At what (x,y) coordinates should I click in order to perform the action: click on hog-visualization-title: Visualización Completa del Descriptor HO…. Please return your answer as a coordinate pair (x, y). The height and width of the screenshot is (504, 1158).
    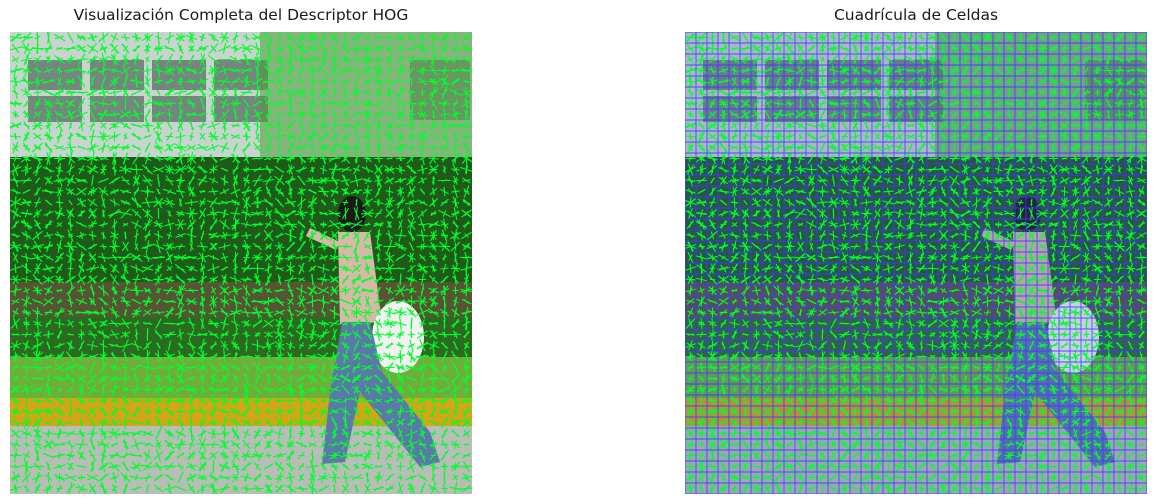
    Looking at the image, I should click on (241, 15).